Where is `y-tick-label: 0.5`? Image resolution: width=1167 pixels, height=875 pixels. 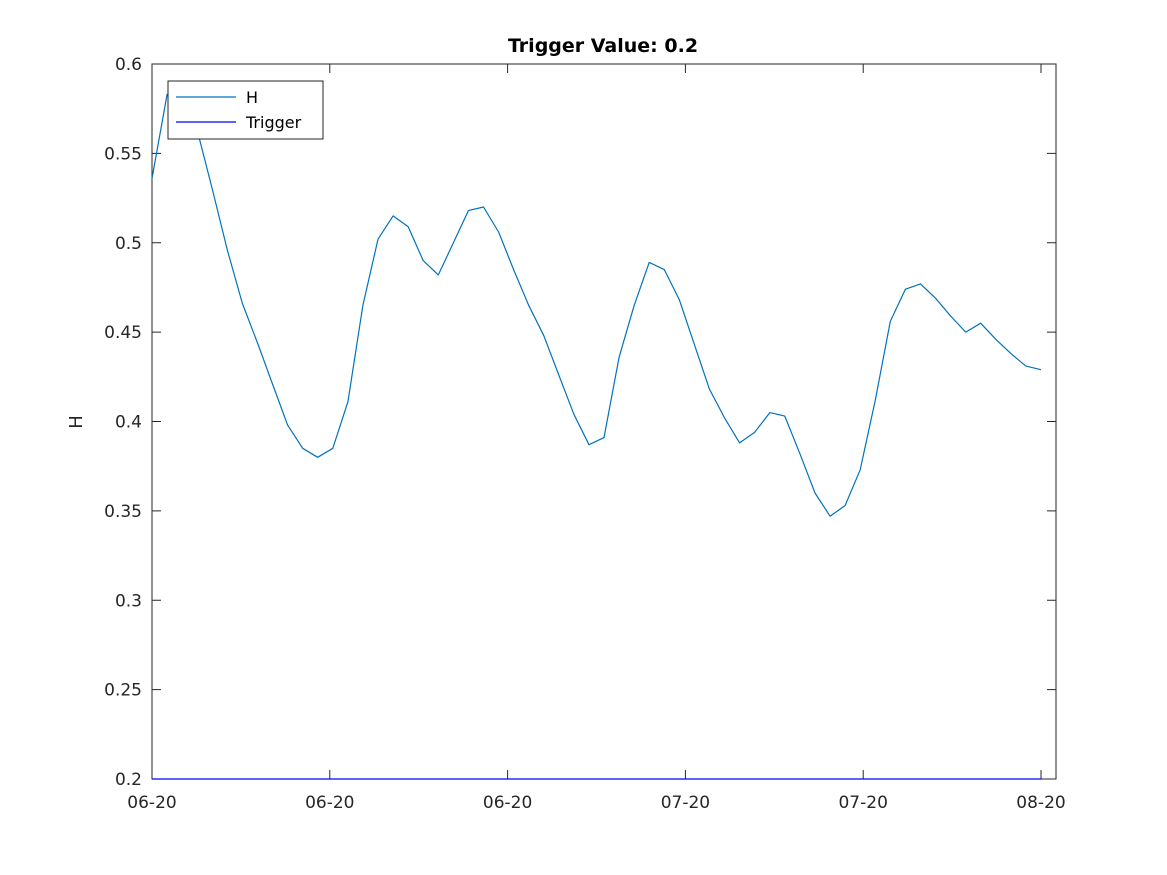 y-tick-label: 0.5 is located at coordinates (128, 244).